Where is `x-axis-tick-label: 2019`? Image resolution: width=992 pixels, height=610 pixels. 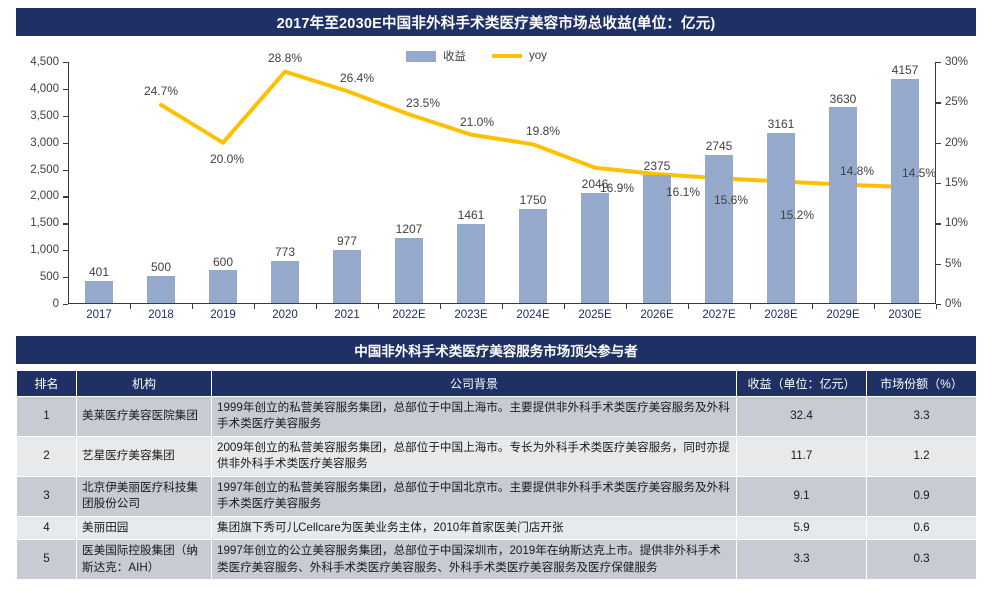
x-axis-tick-label: 2019 is located at coordinates (223, 315).